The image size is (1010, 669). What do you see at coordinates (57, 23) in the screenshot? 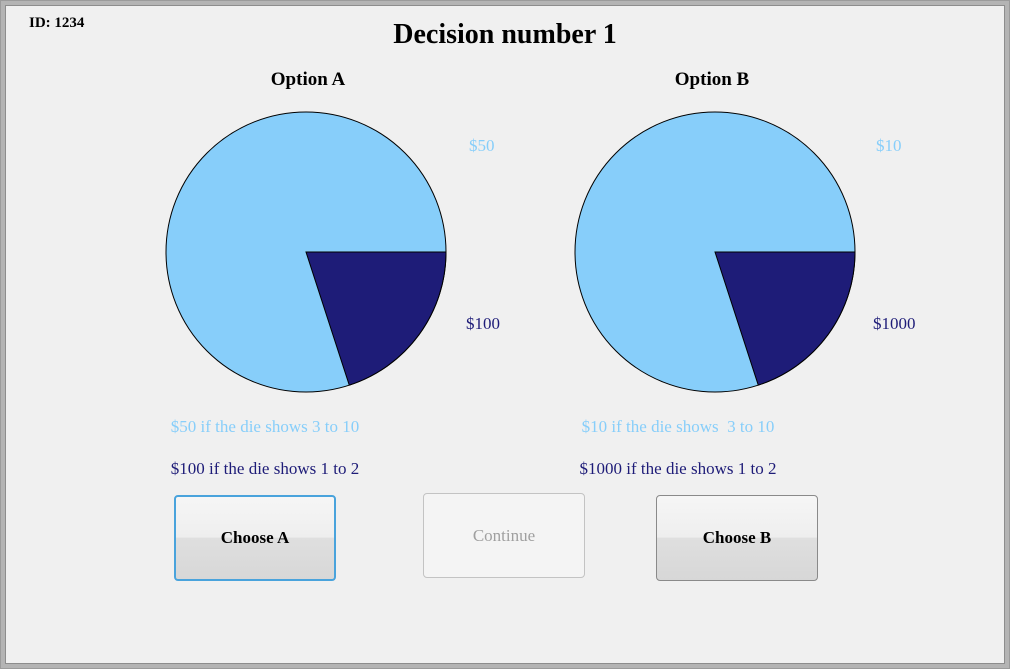
I see `participant-id-label: ID: 1234` at bounding box center [57, 23].